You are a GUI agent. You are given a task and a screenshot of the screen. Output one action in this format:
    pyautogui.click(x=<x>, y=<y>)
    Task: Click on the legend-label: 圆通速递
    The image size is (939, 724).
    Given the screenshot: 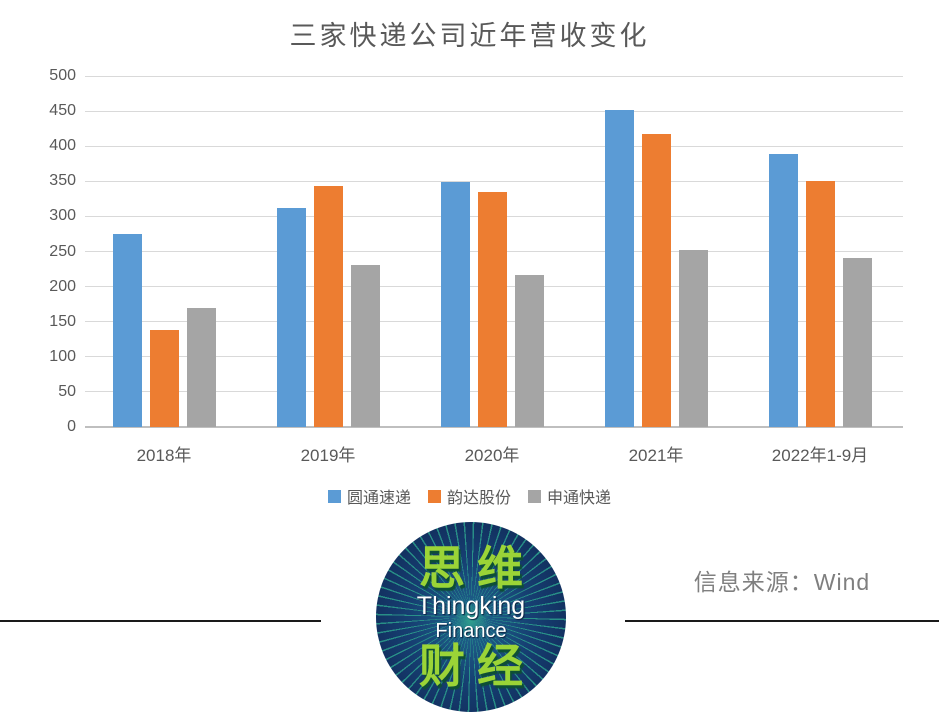 What is the action you would take?
    pyautogui.click(x=378, y=498)
    